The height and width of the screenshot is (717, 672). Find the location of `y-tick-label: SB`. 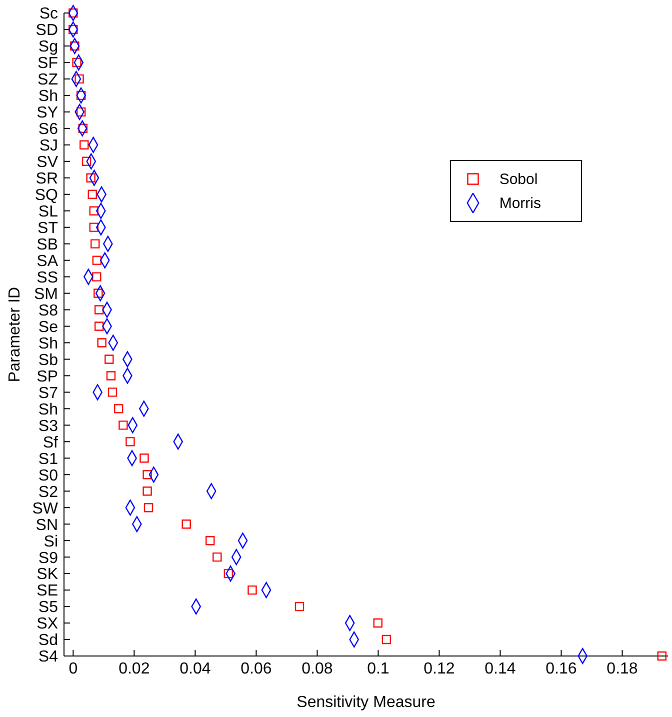

y-tick-label: SB is located at coordinates (47, 245).